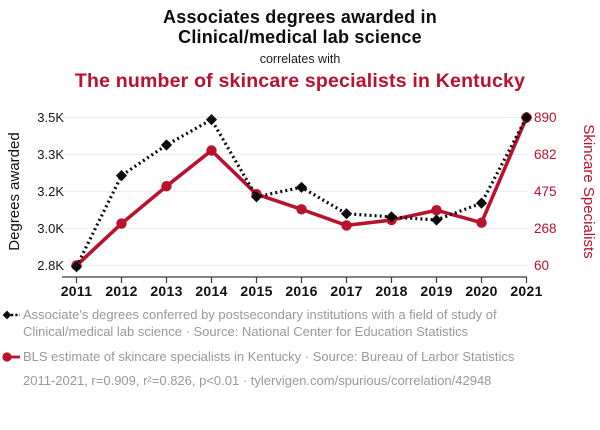 The width and height of the screenshot is (600, 430). I want to click on right-tick-label: 475, so click(545, 191).